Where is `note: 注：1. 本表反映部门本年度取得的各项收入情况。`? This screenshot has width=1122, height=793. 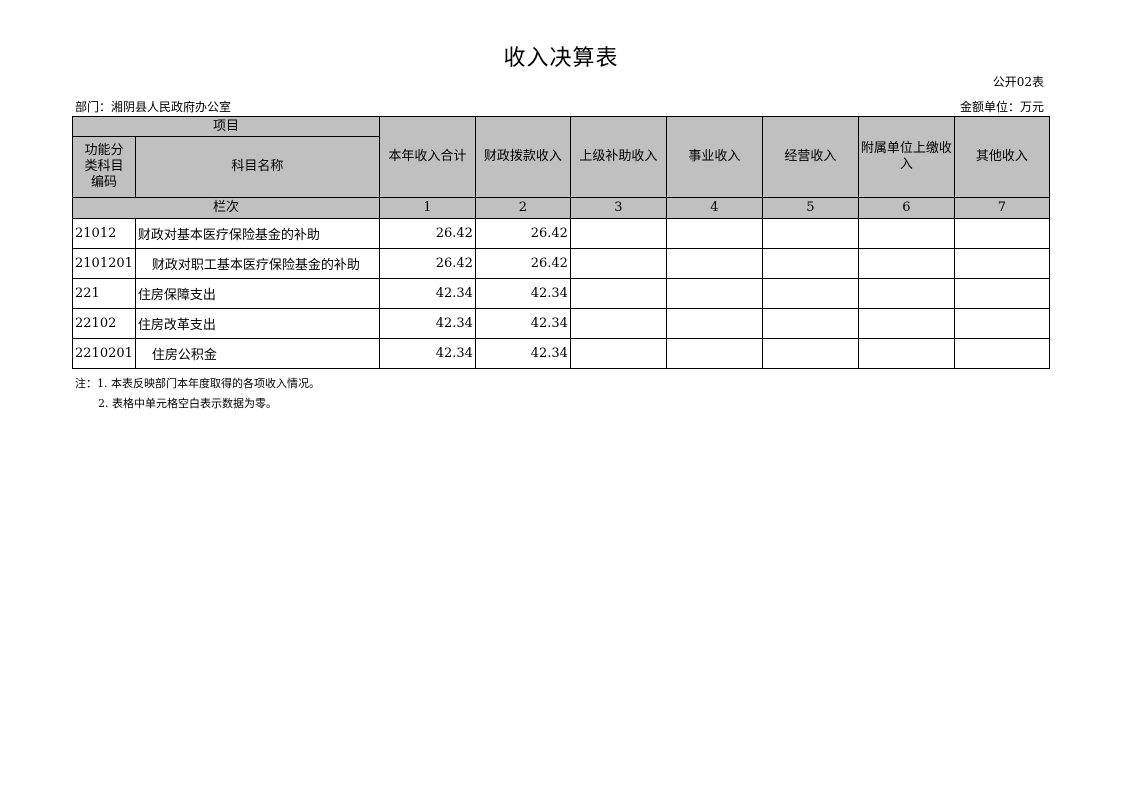
note: 注：1. 本表反映部门本年度取得的各项收入情况。 is located at coordinates (197, 383).